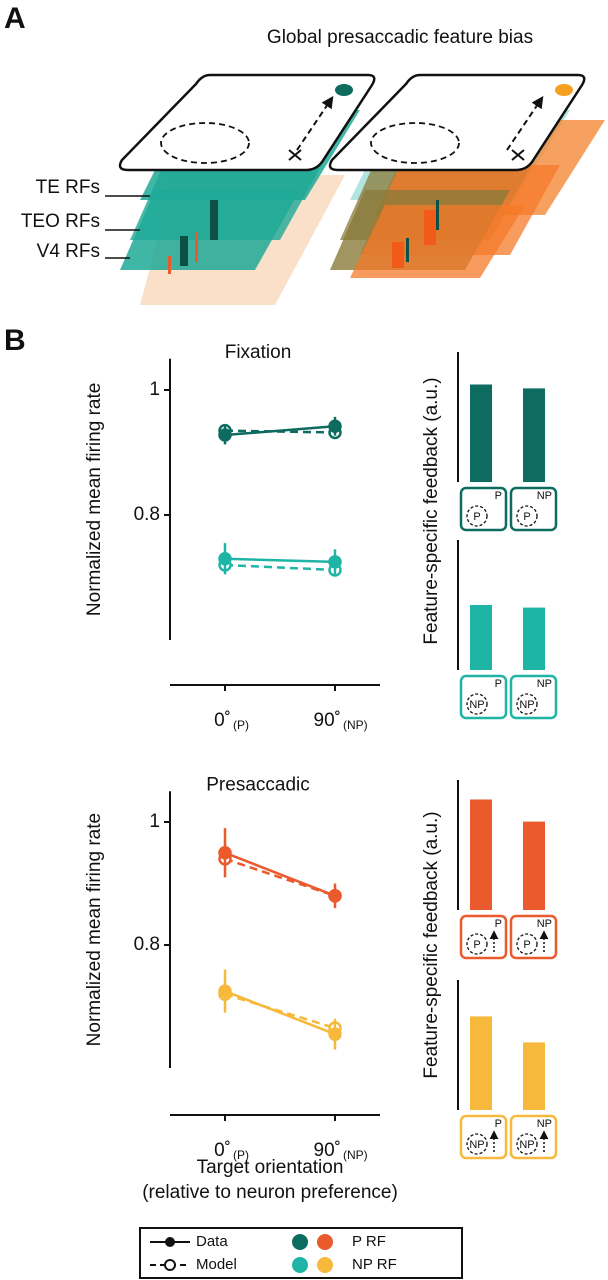 The height and width of the screenshot is (1280, 608). What do you see at coordinates (15, 340) in the screenshot?
I see `panel-label: B` at bounding box center [15, 340].